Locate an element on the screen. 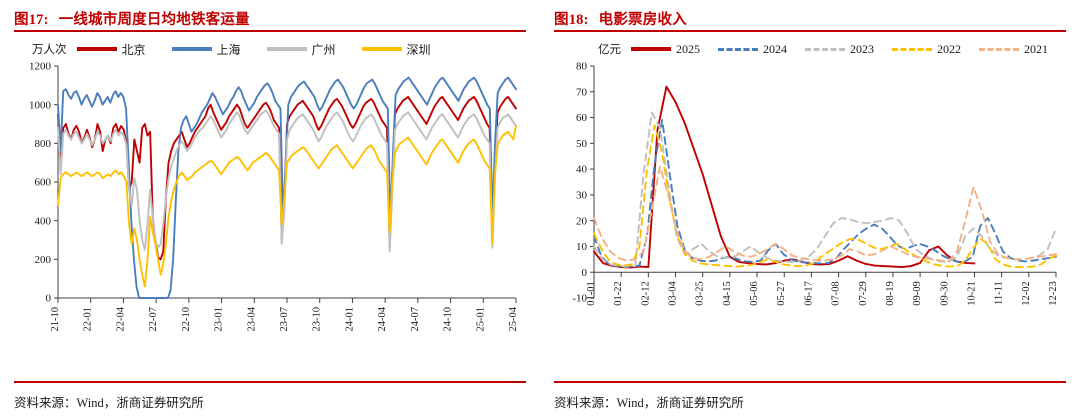 The image size is (1080, 419). x-axis-tick-label: 03-25 is located at coordinates (700, 293).